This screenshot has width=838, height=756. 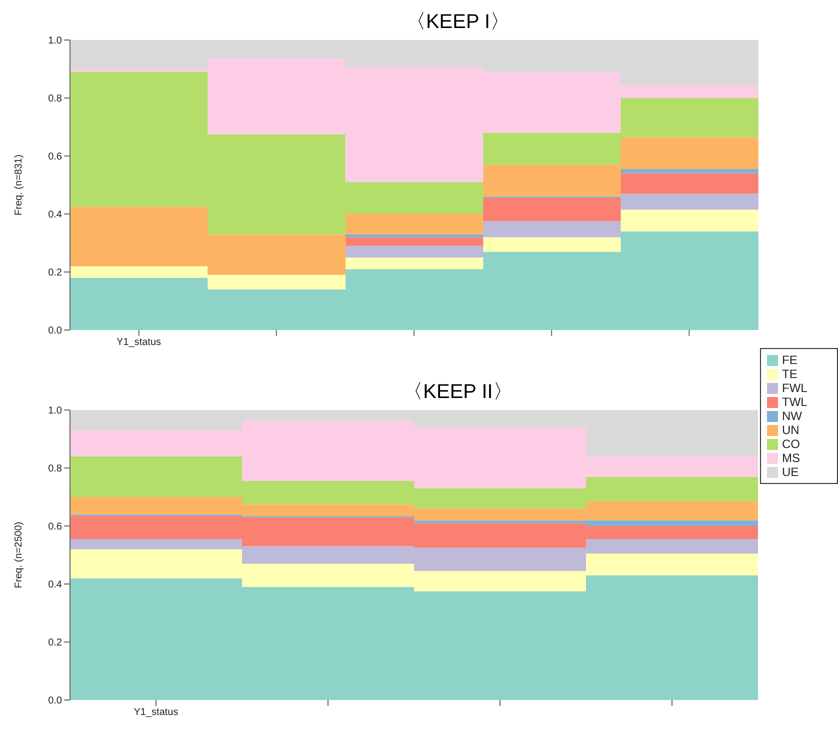 I want to click on legend-label: NW, so click(x=792, y=416).